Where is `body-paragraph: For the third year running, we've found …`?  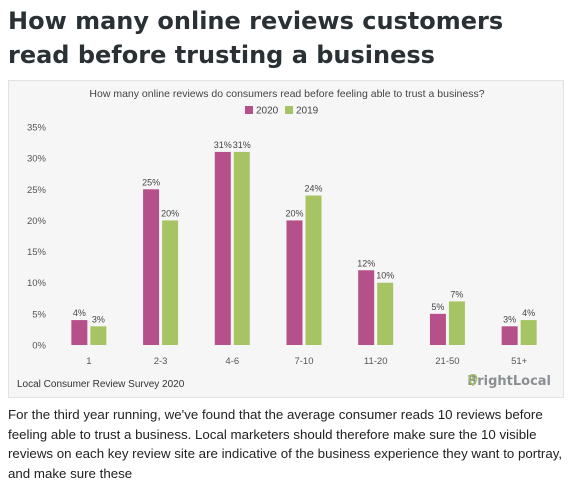 body-paragraph: For the third year running, we've found … is located at coordinates (285, 444).